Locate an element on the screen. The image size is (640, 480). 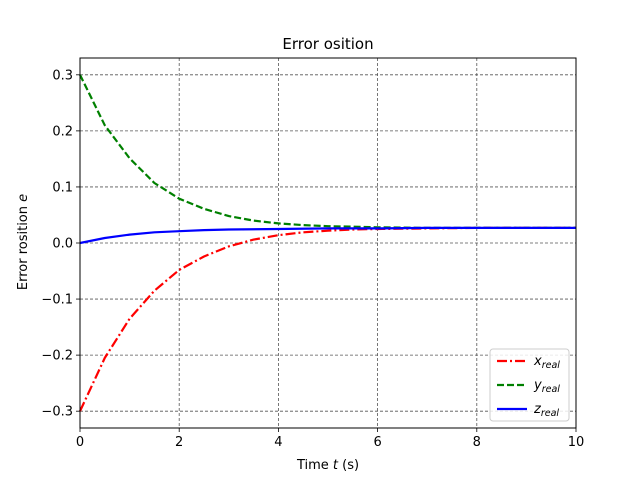
series-line-z is located at coordinates (327, 235).